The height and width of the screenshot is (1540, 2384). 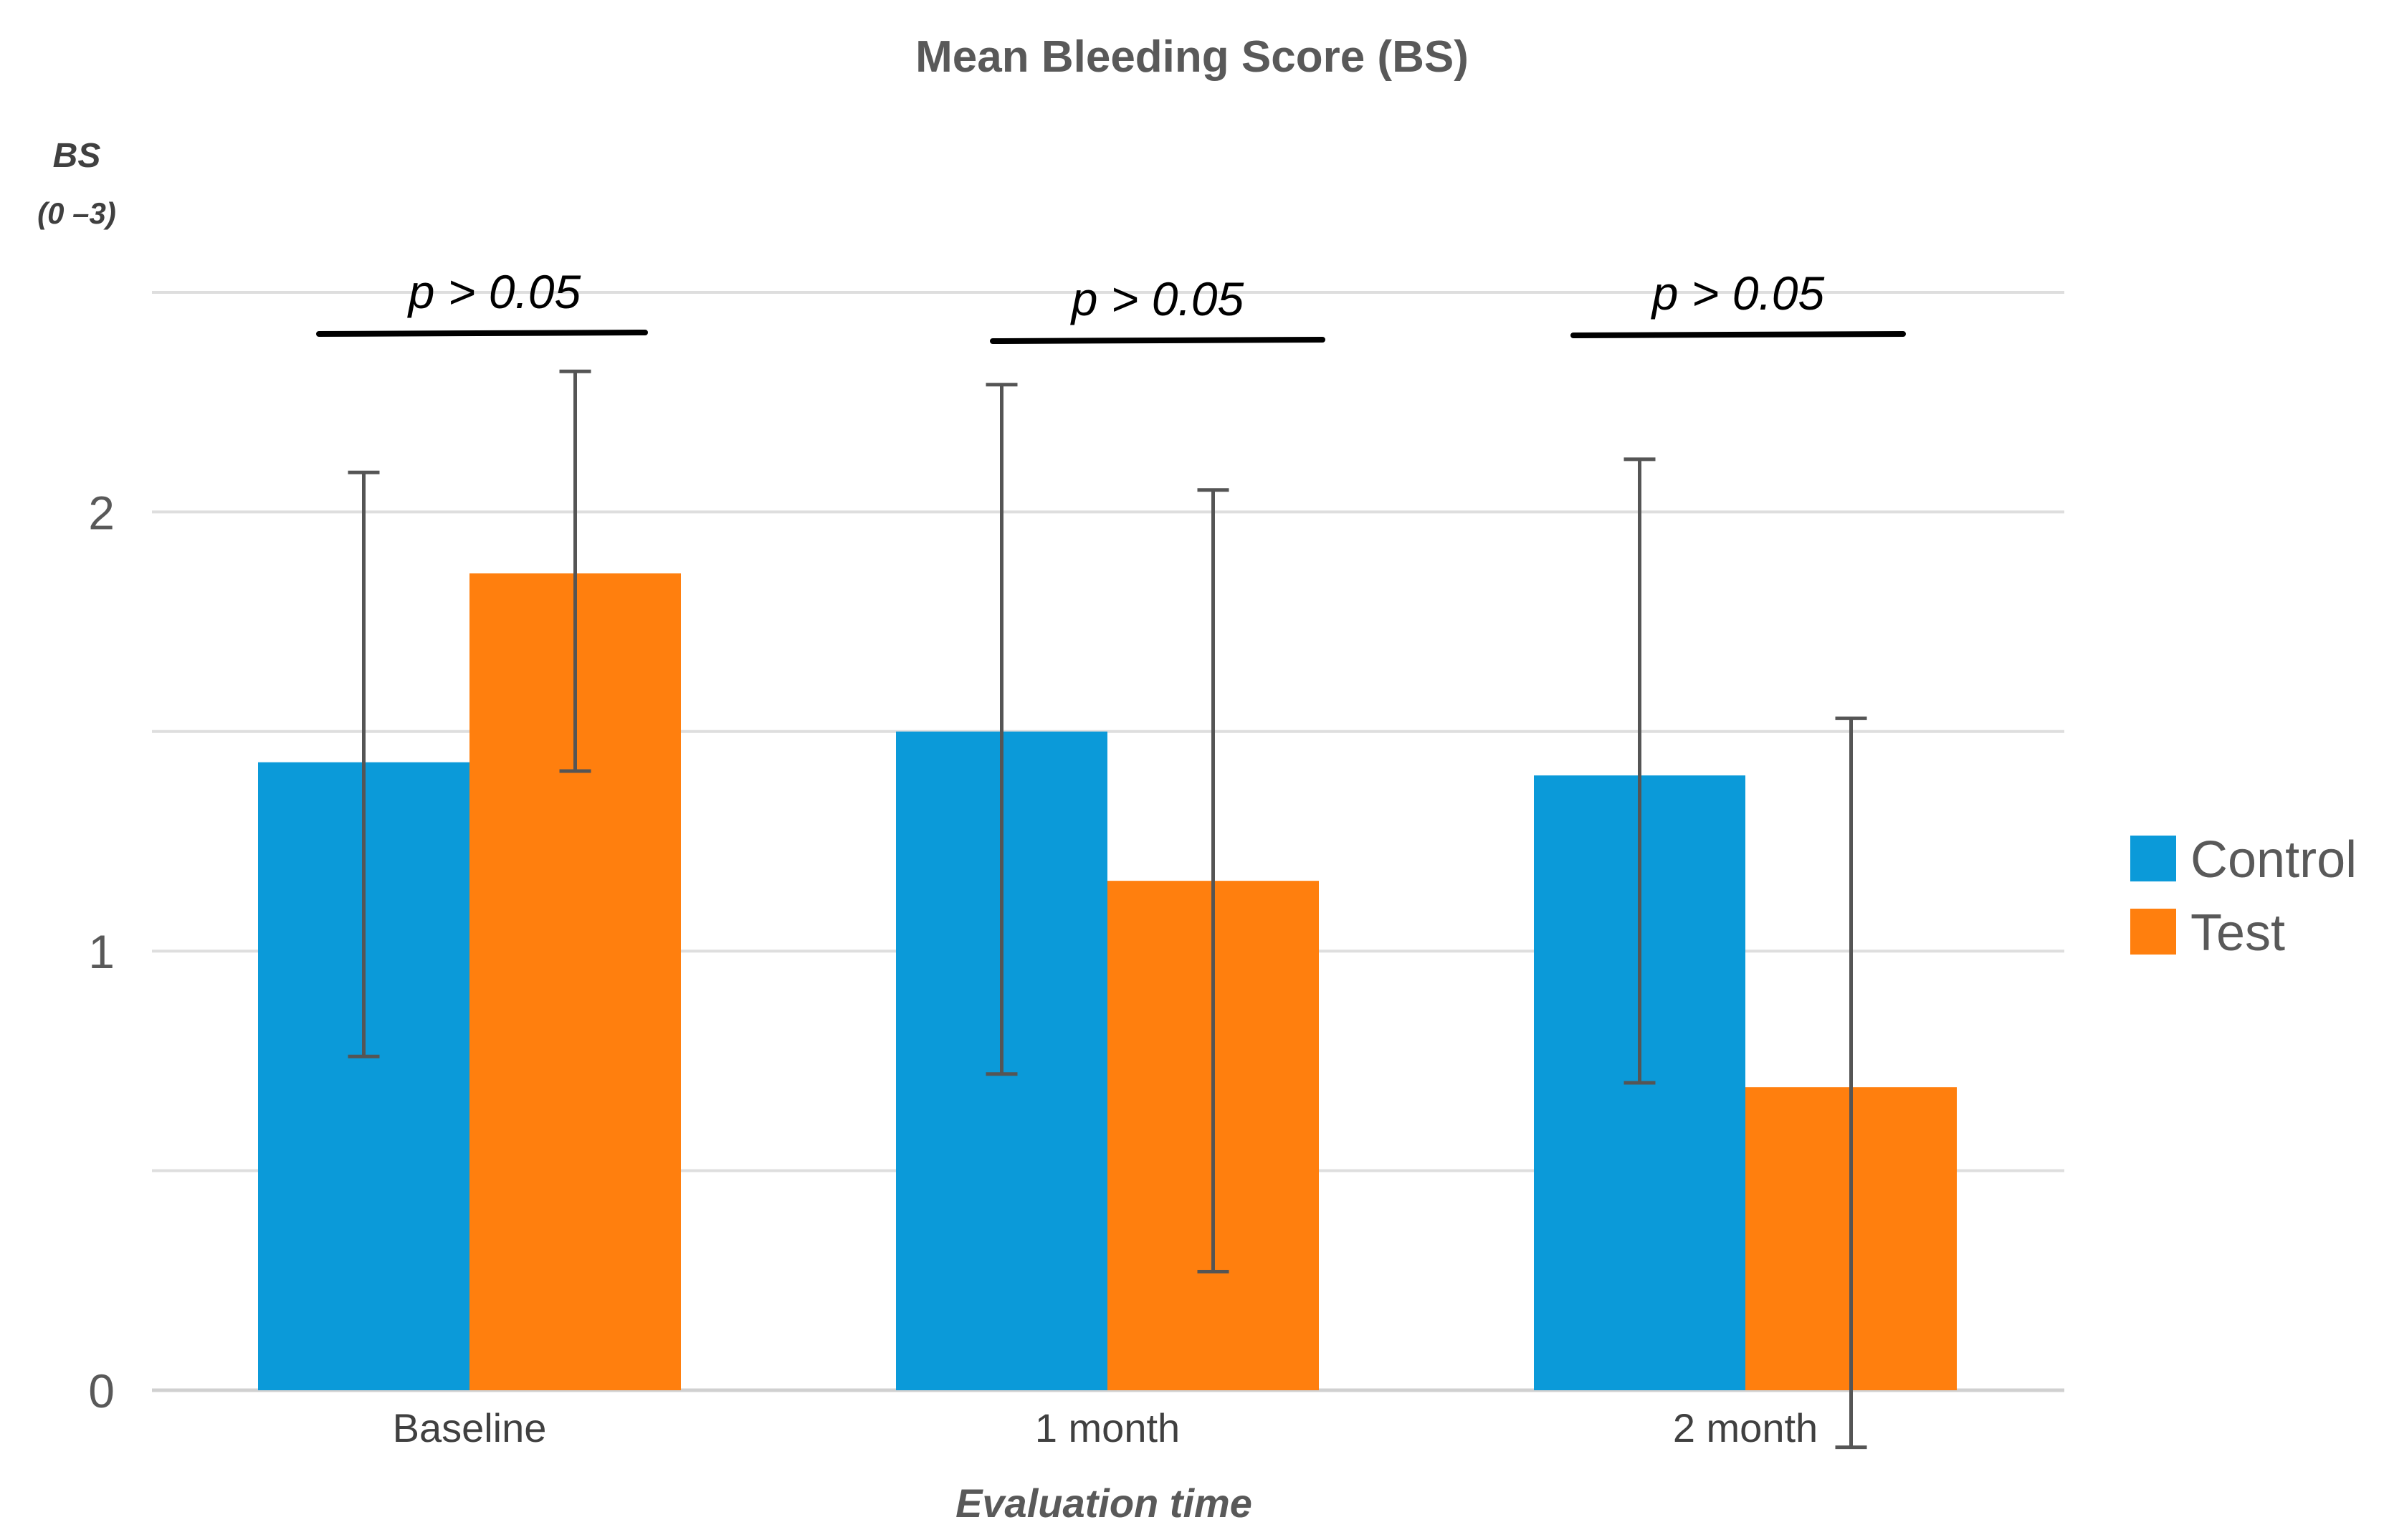 What do you see at coordinates (2237, 933) in the screenshot?
I see `legend-label-test: Test` at bounding box center [2237, 933].